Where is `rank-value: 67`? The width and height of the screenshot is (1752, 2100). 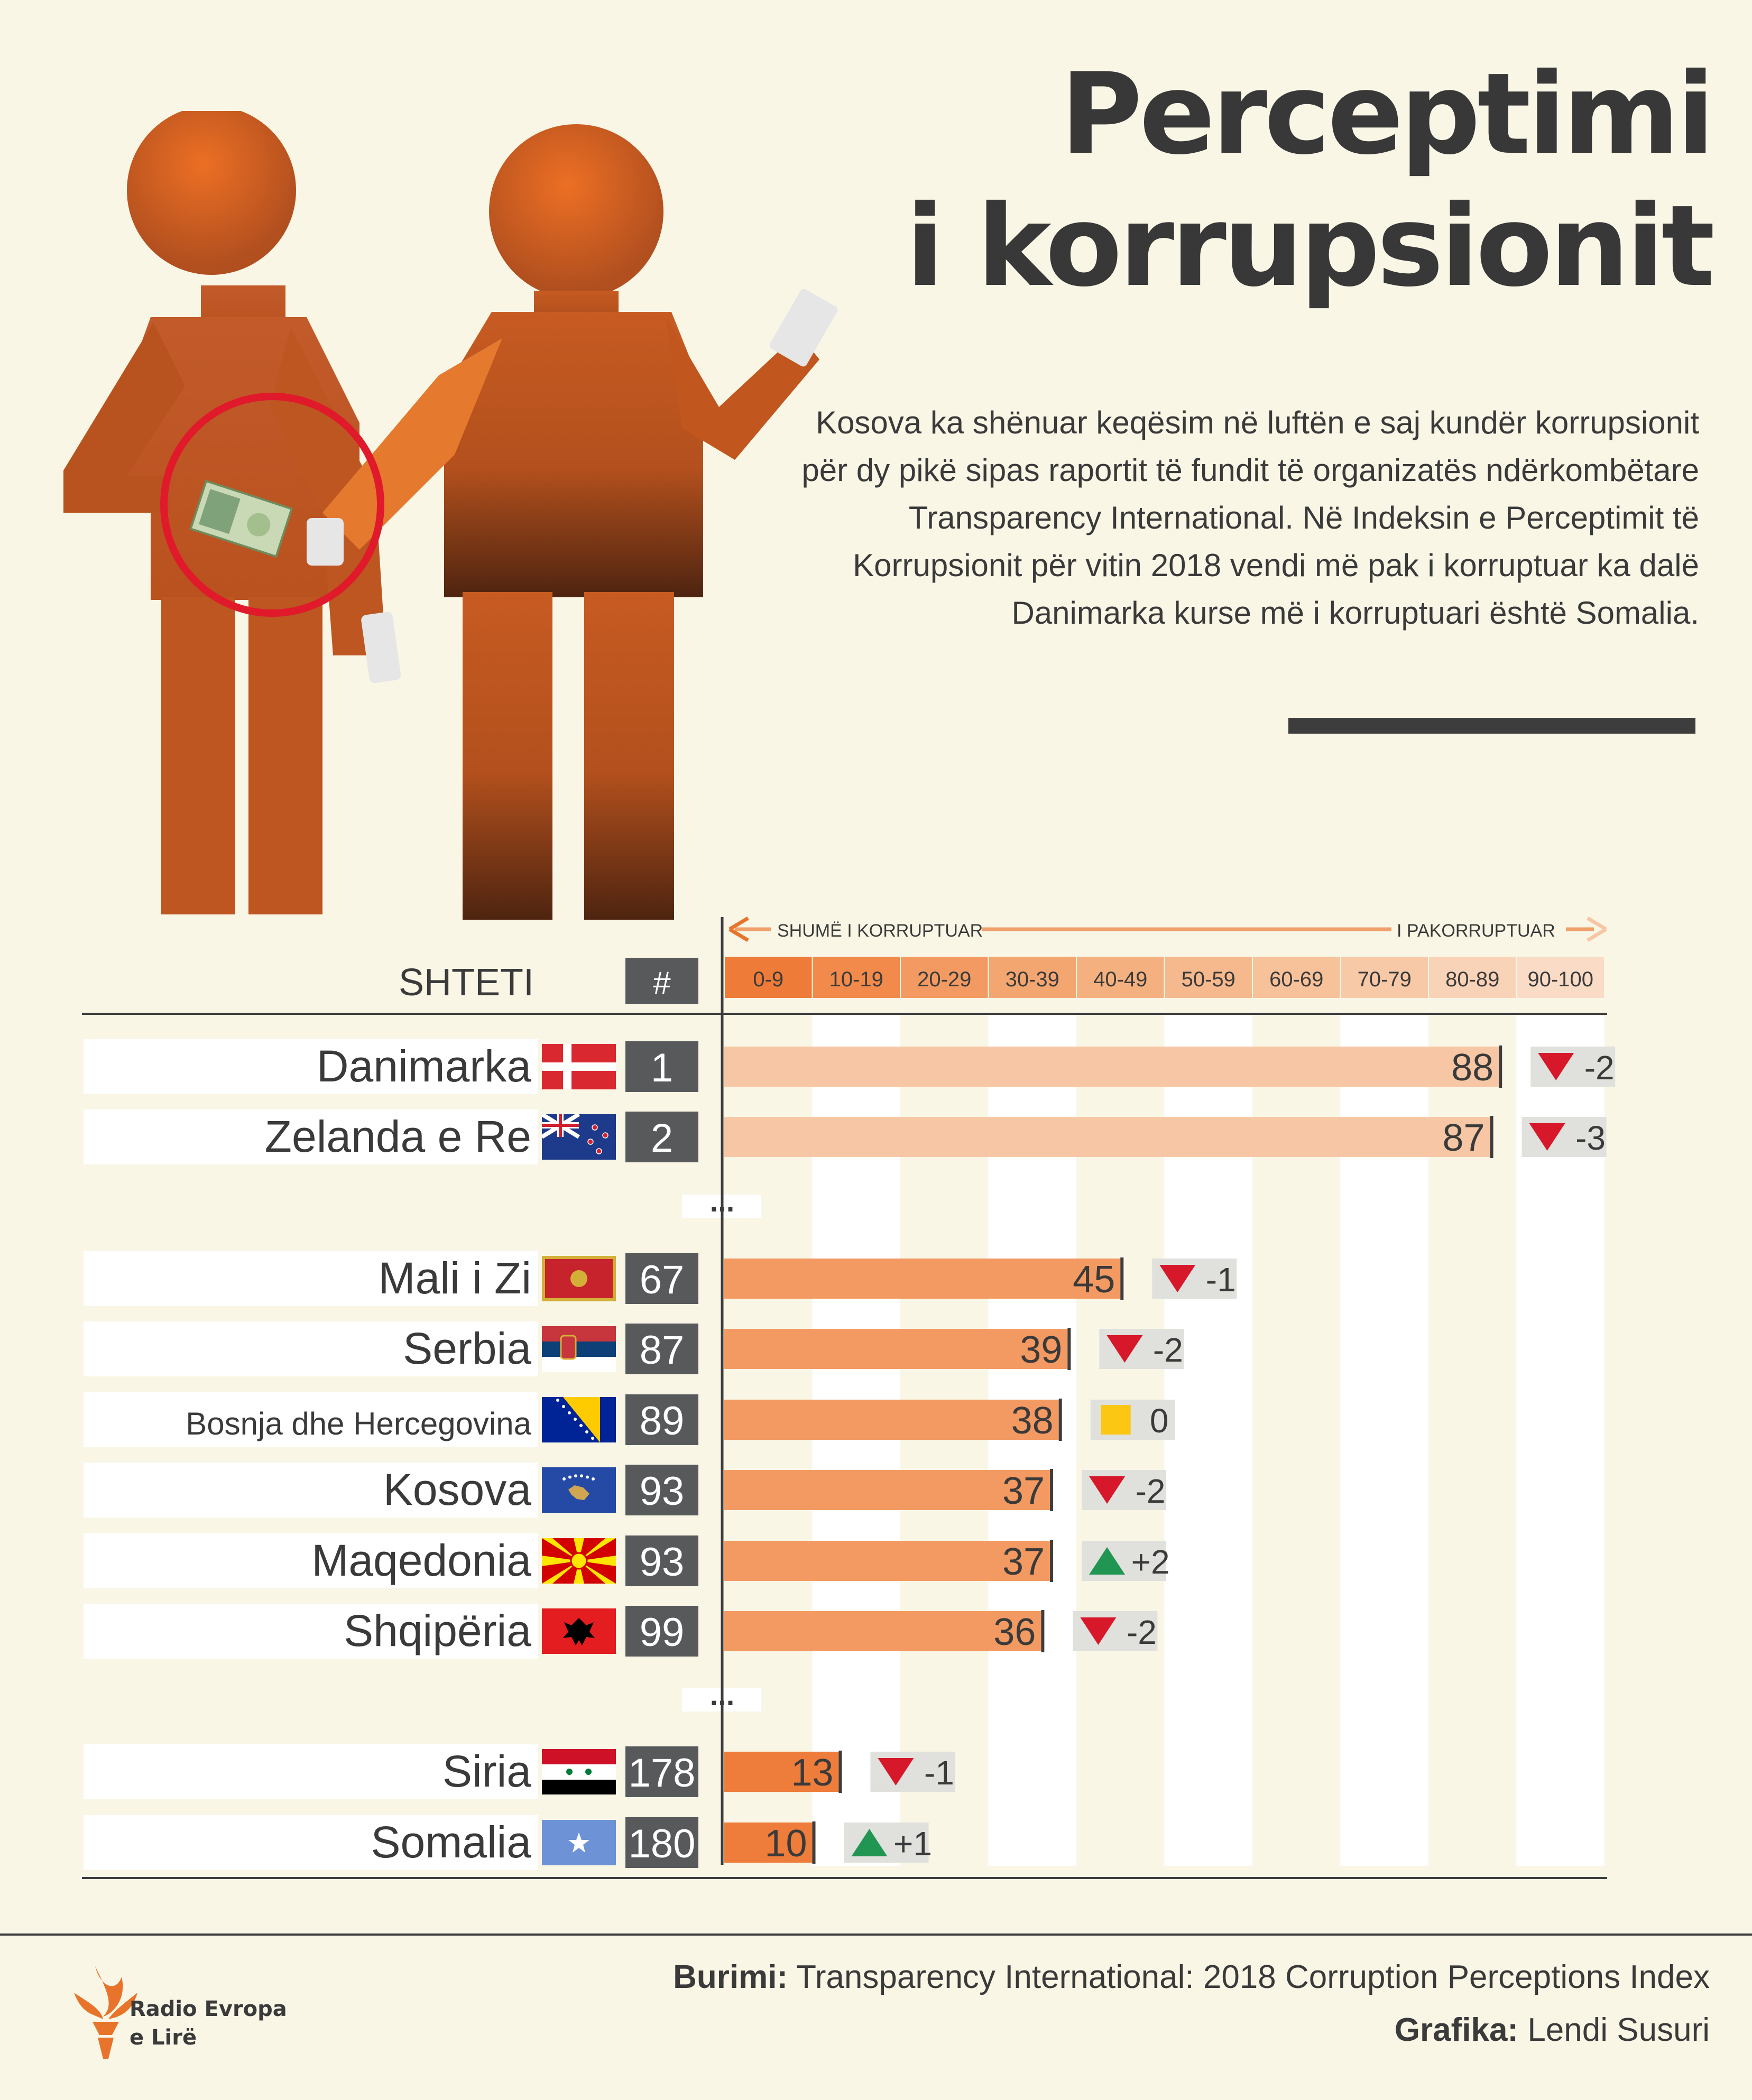
rank-value: 67 is located at coordinates (662, 1280).